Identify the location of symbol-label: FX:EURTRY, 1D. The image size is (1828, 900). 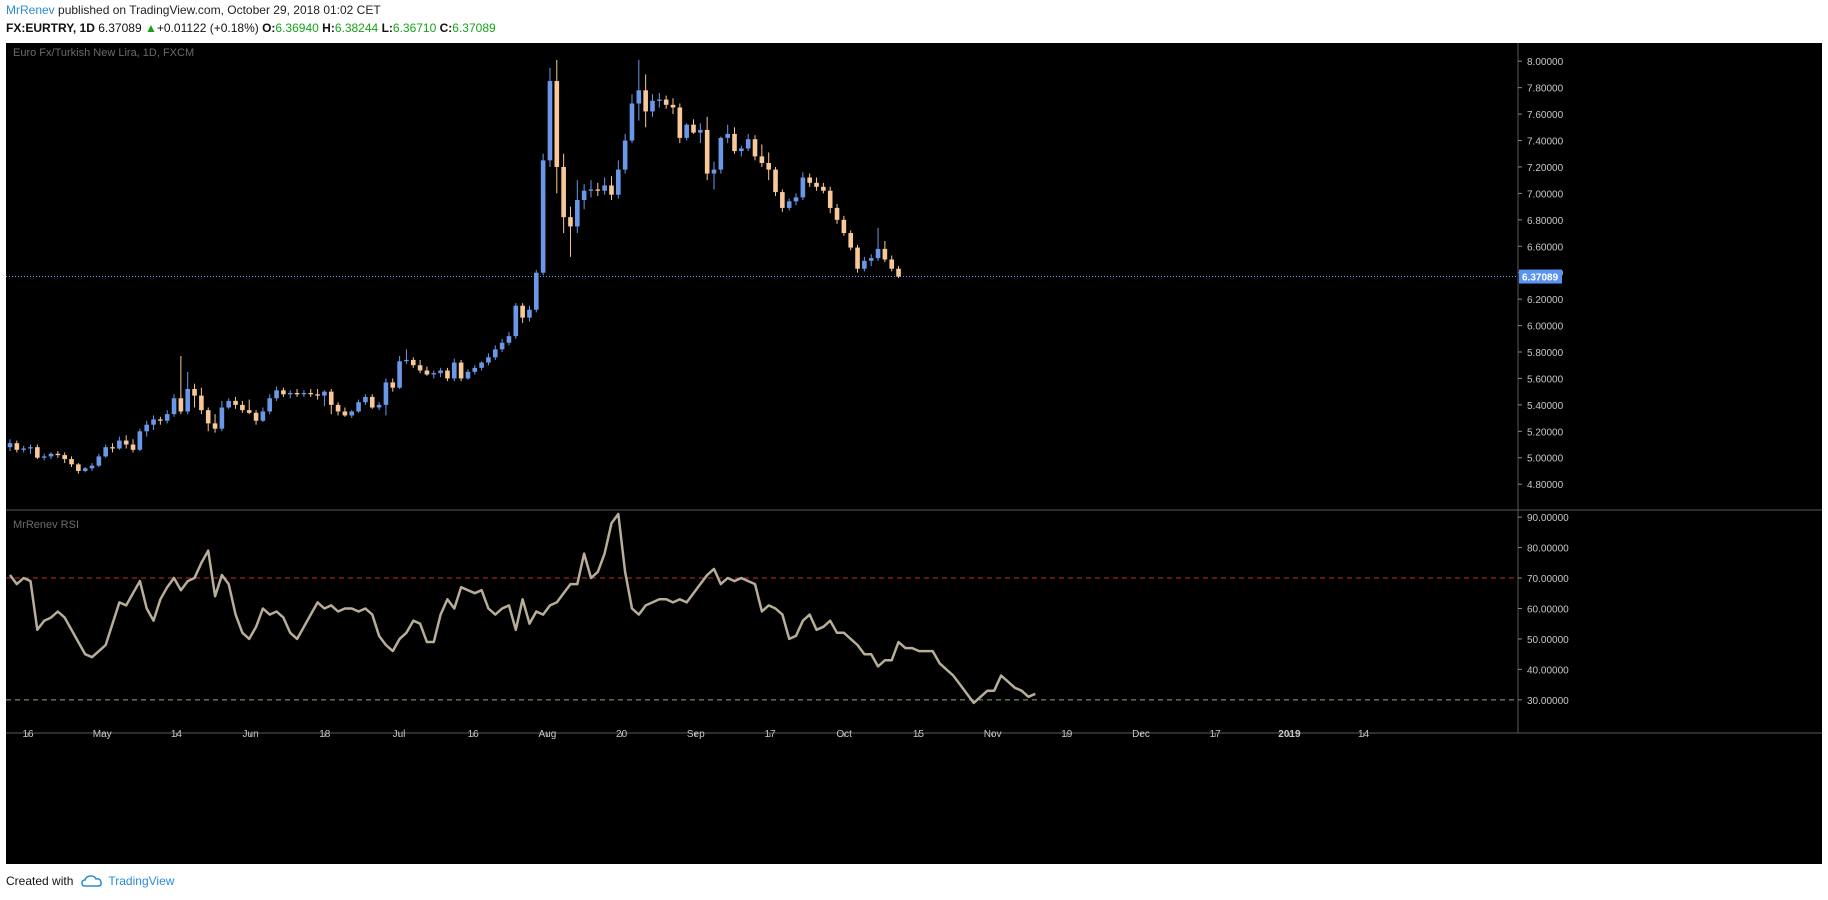
(50, 28).